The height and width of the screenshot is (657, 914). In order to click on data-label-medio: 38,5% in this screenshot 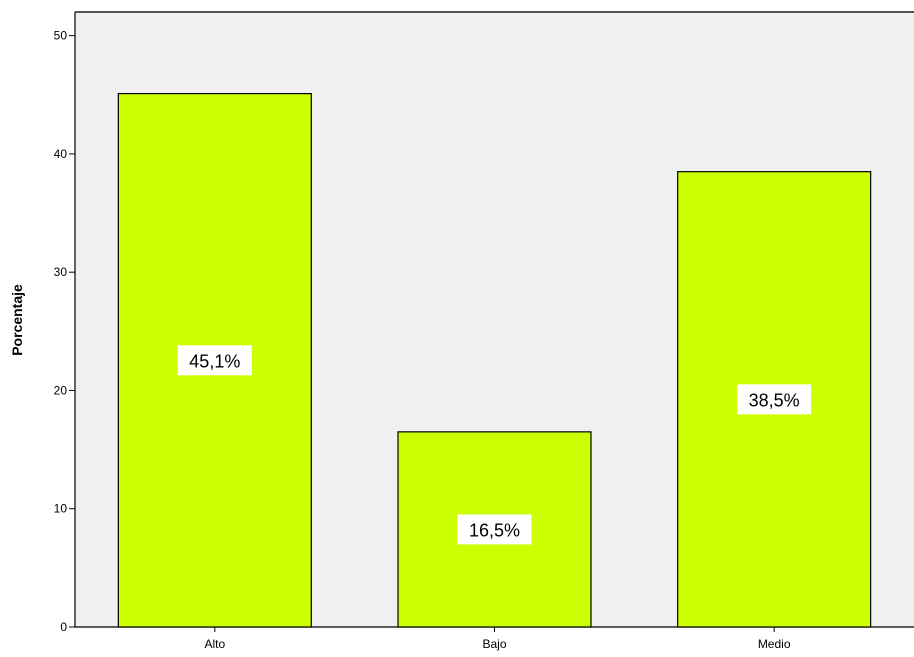, I will do `click(774, 400)`.